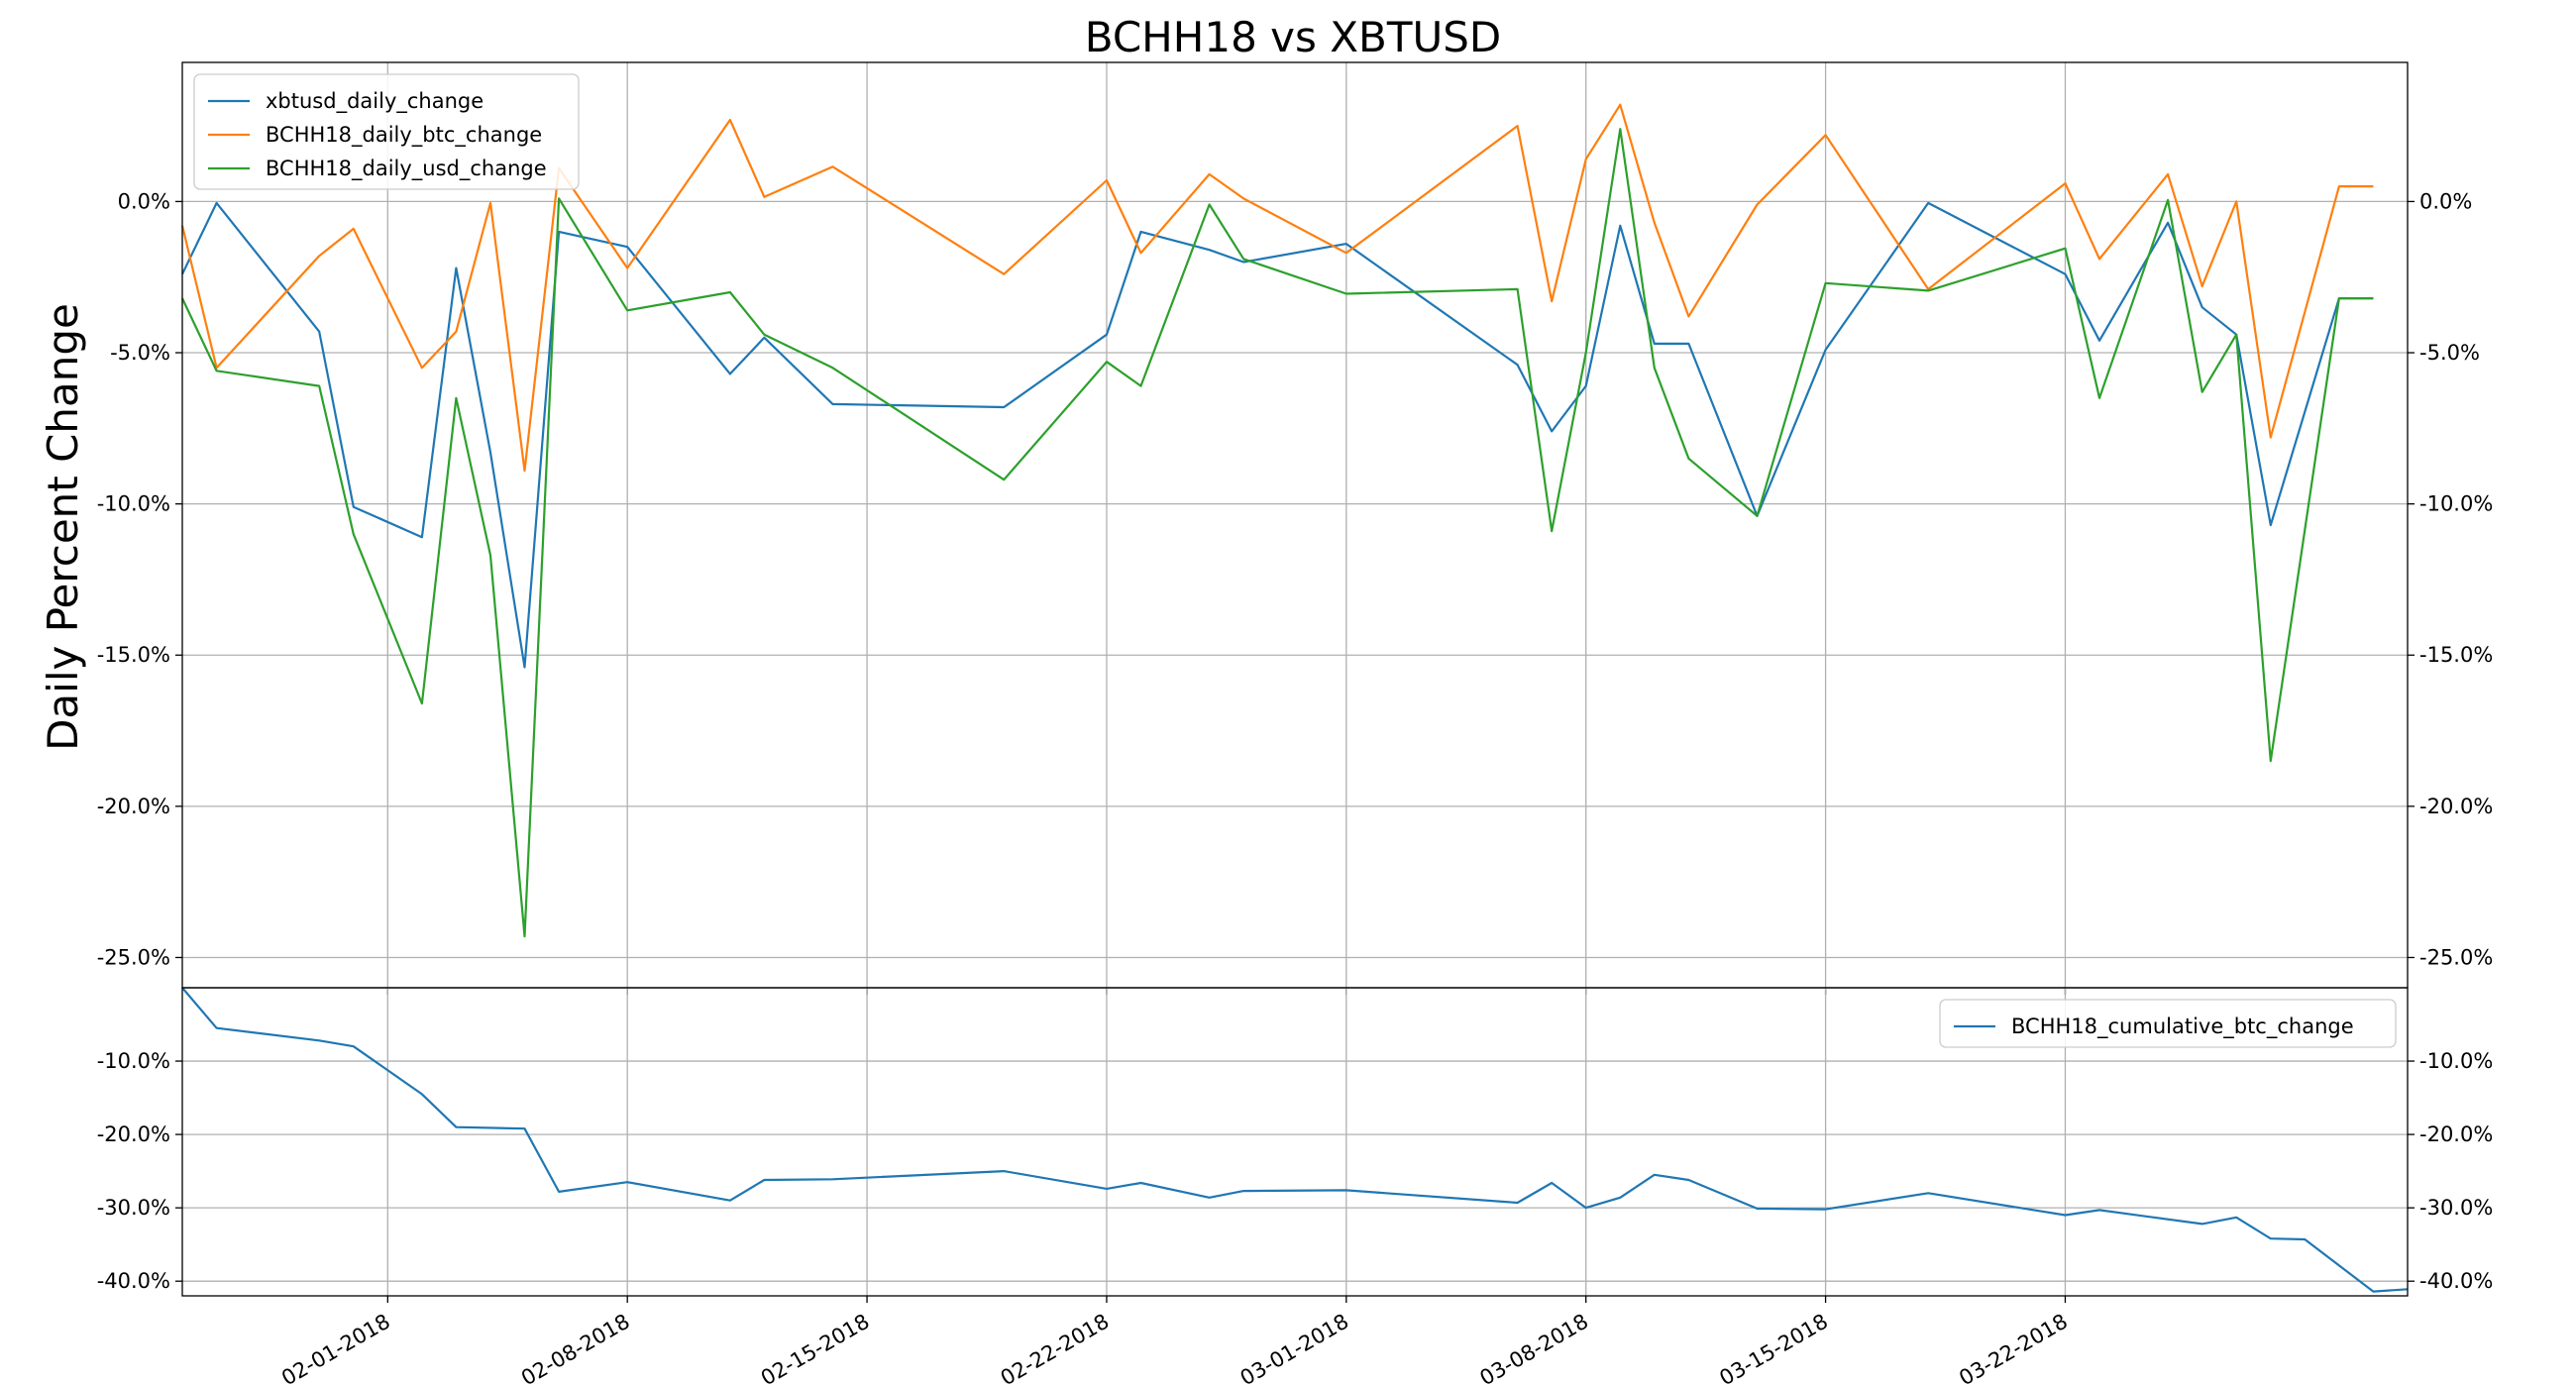  What do you see at coordinates (335, 1348) in the screenshot?
I see `x-tick-label: 02-01-2018` at bounding box center [335, 1348].